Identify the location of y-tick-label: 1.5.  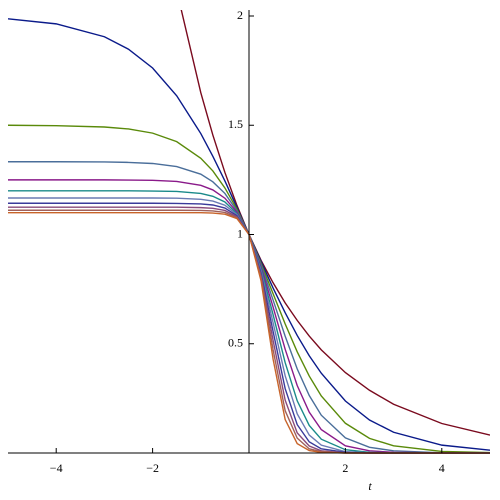
(235, 124).